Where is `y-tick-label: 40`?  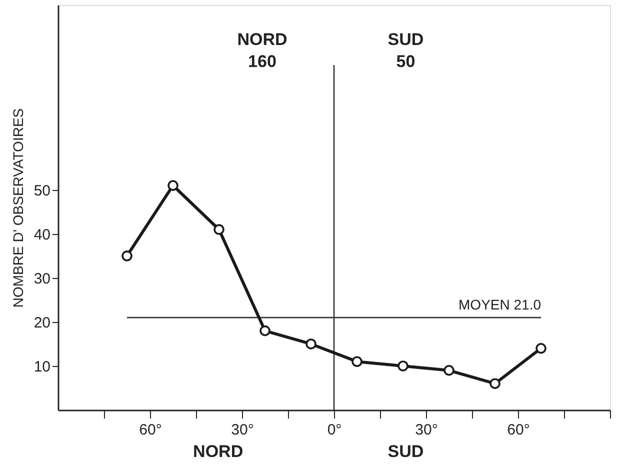
y-tick-label: 40 is located at coordinates (42, 235).